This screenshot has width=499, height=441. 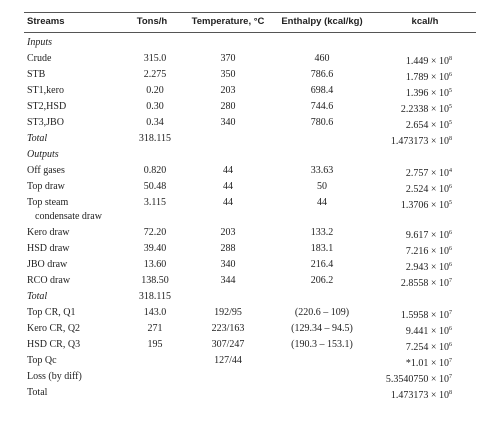 What do you see at coordinates (46, 186) in the screenshot?
I see `row-label: Top draw` at bounding box center [46, 186].